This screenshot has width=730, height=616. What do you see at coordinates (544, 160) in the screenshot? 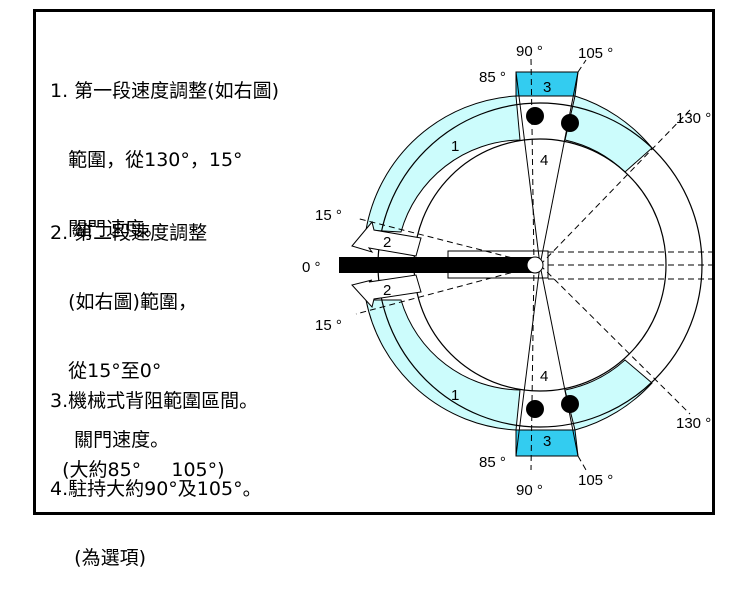
I see `zone-label-upper-4: 4` at bounding box center [544, 160].